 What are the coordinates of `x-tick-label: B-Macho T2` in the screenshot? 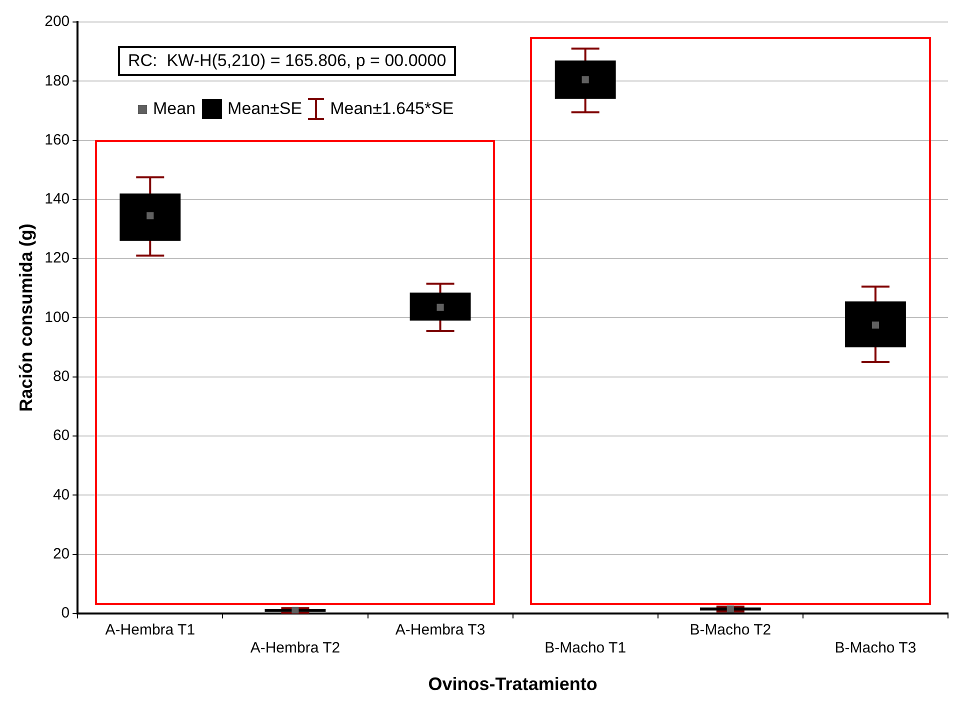 It's located at (731, 630).